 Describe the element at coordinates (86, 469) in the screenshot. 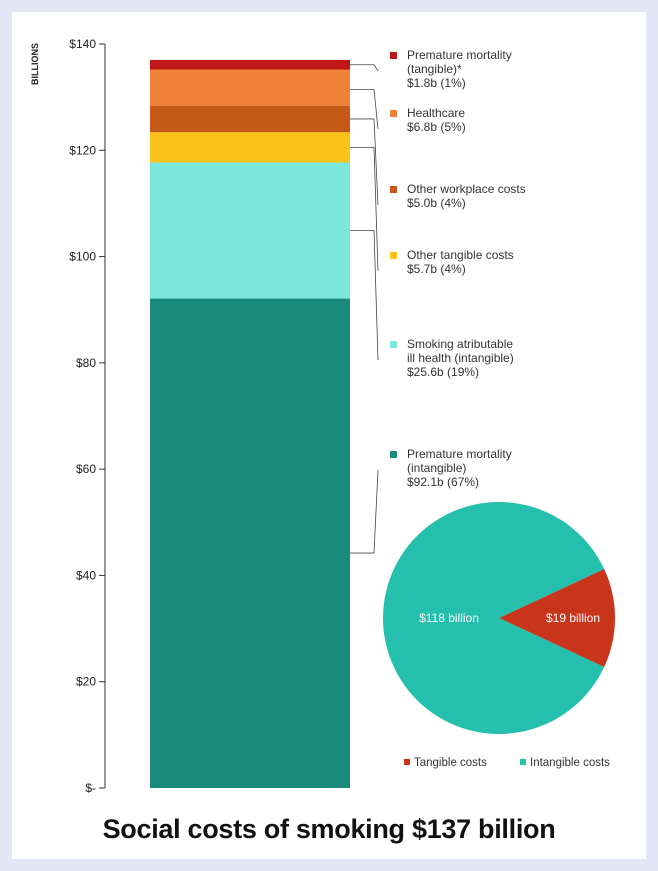

I see `y-tick-label: $60` at that location.